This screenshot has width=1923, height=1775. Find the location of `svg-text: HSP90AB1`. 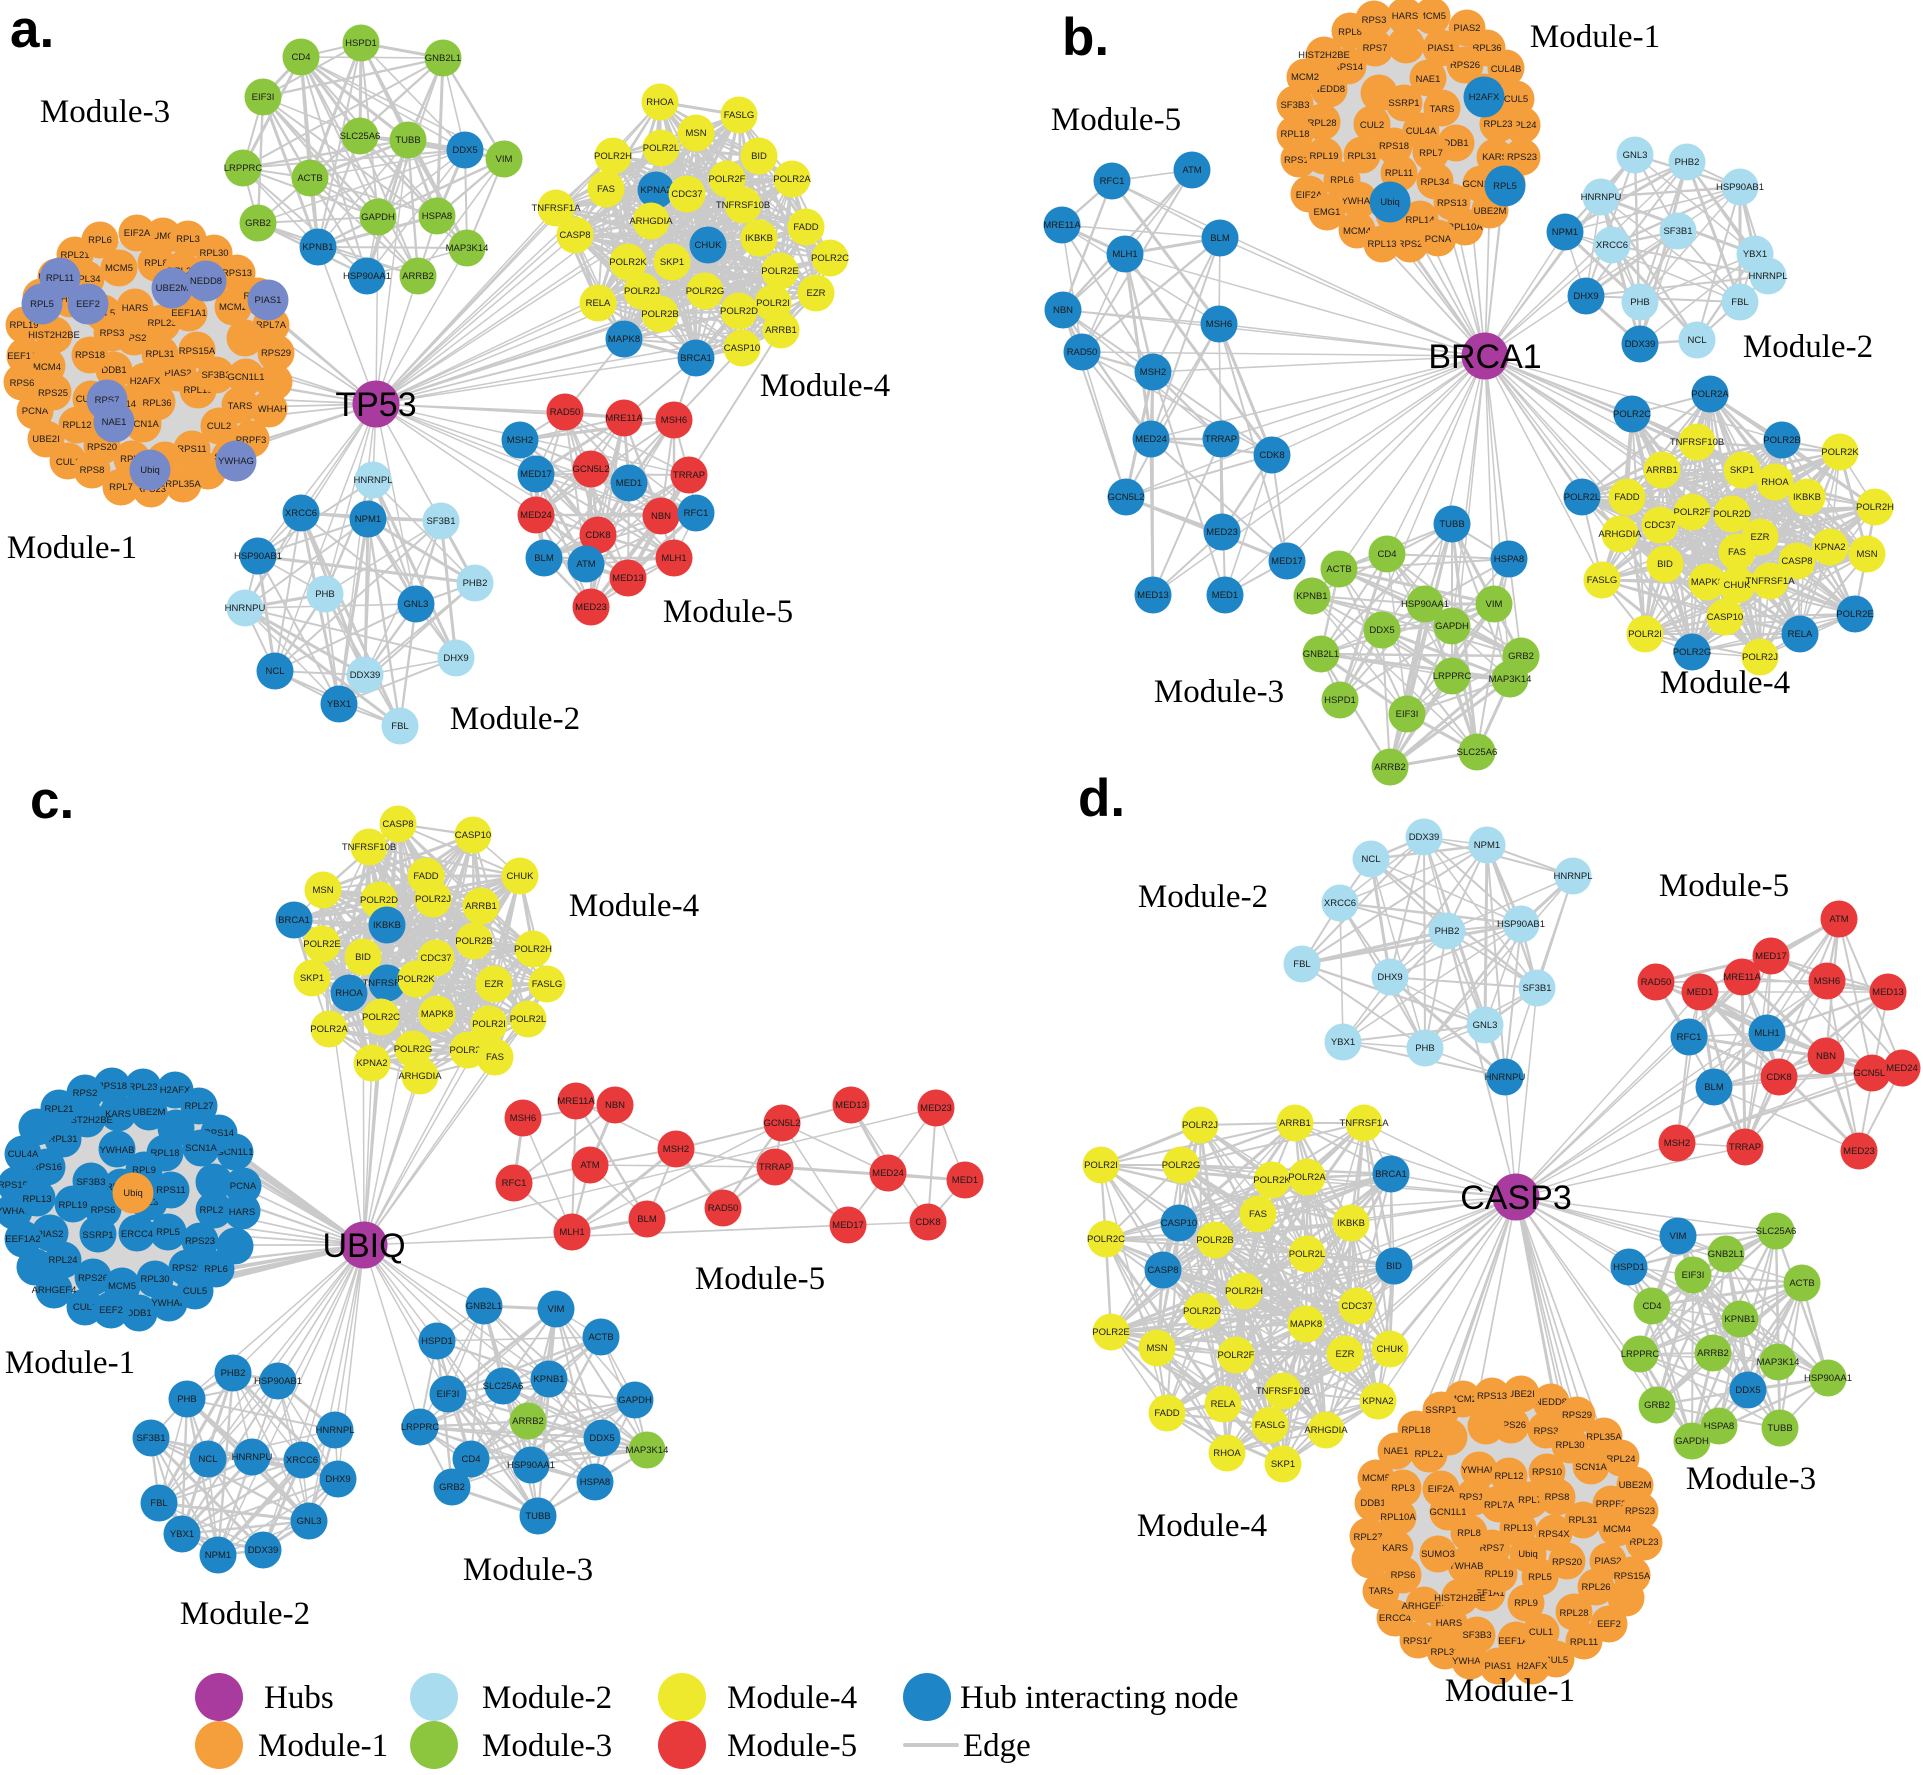

svg-text: HSP90AB1 is located at coordinates (1521, 924).